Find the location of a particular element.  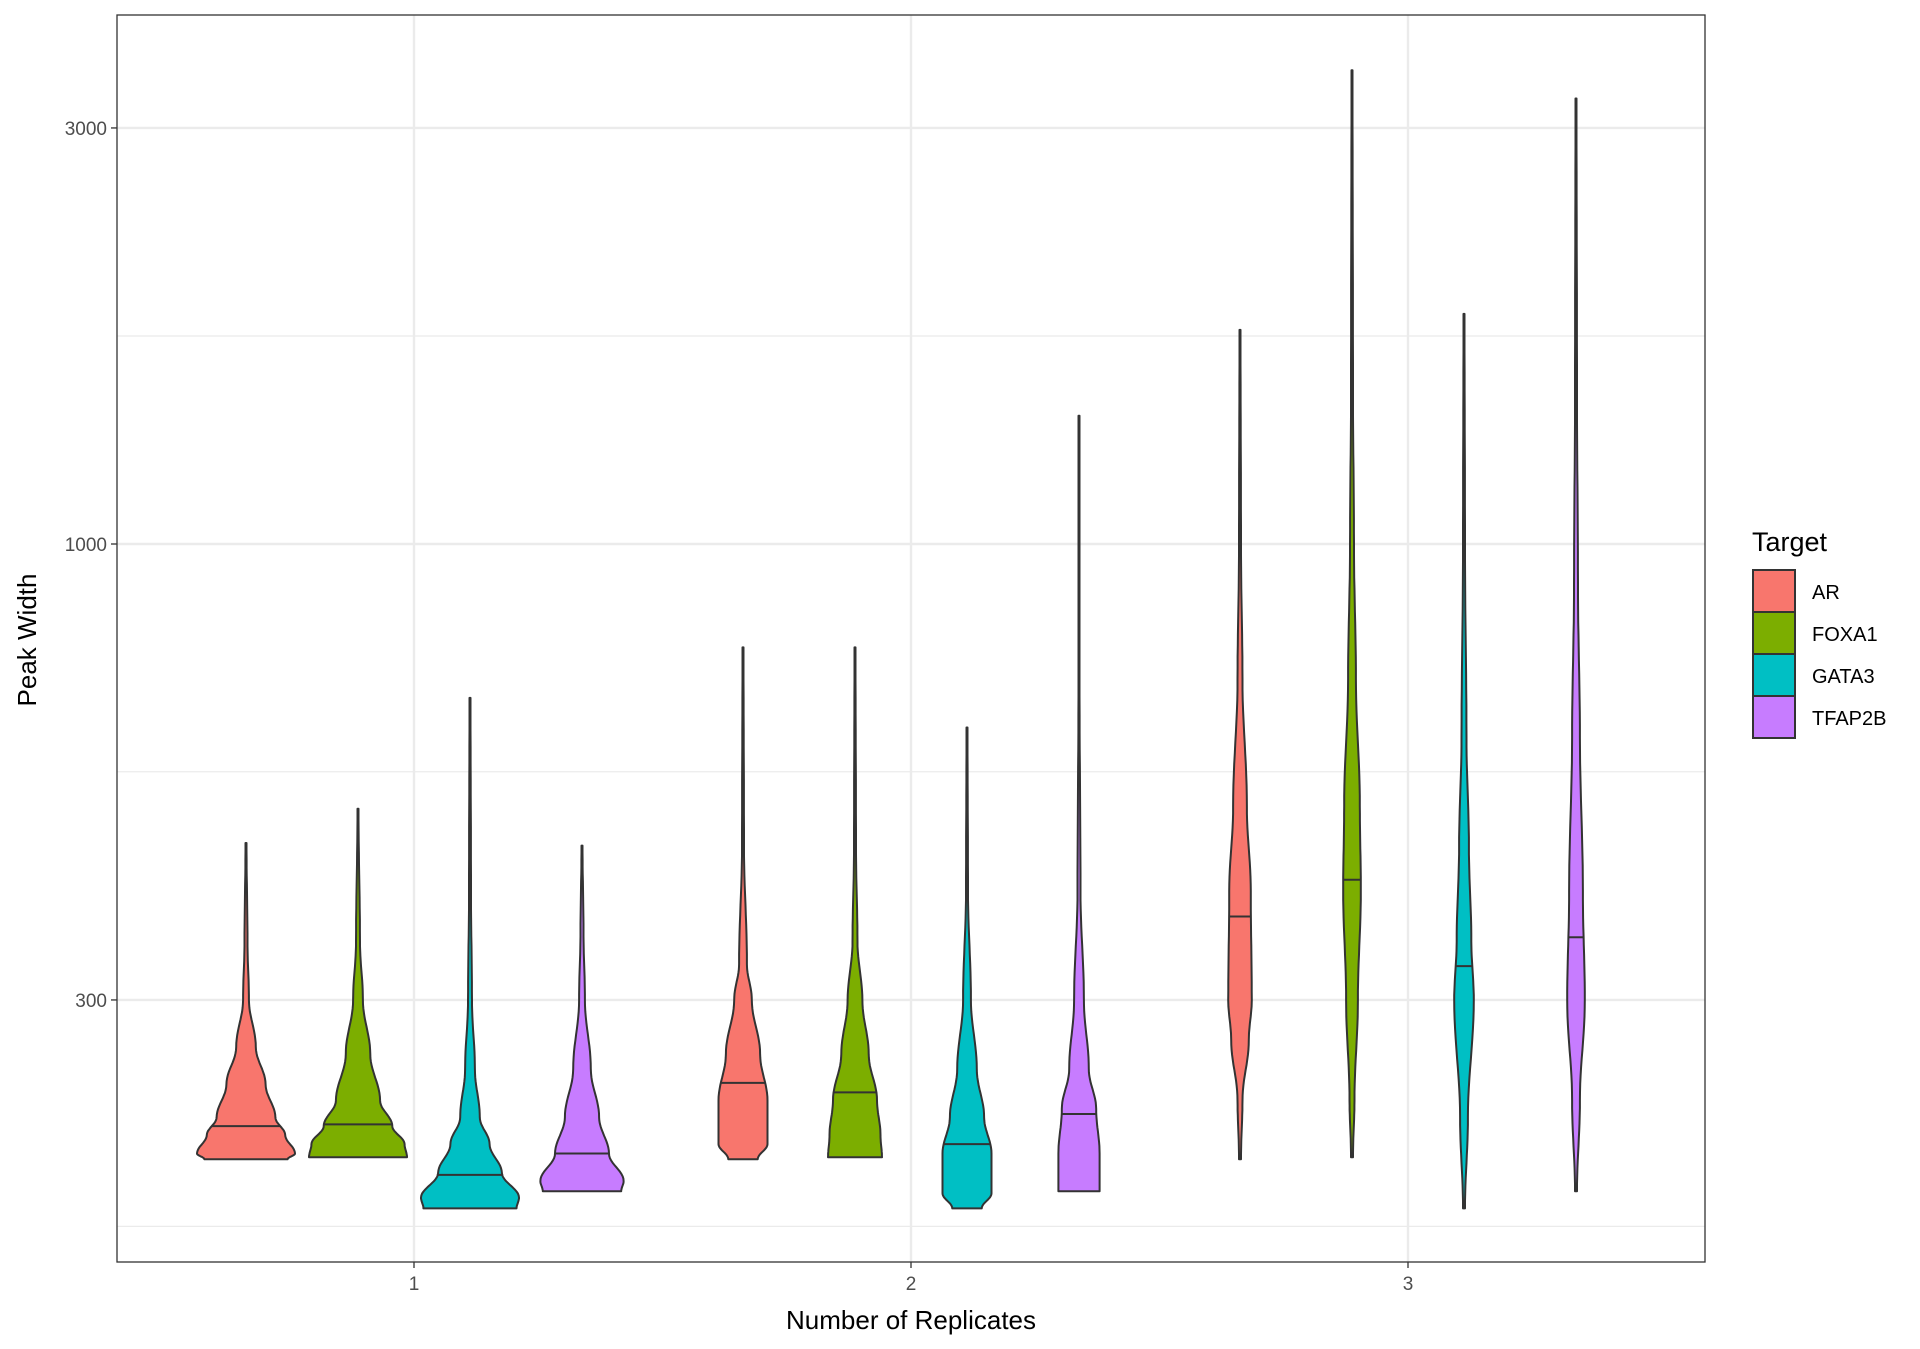

legend-key-tfap2b is located at coordinates (1774, 717).